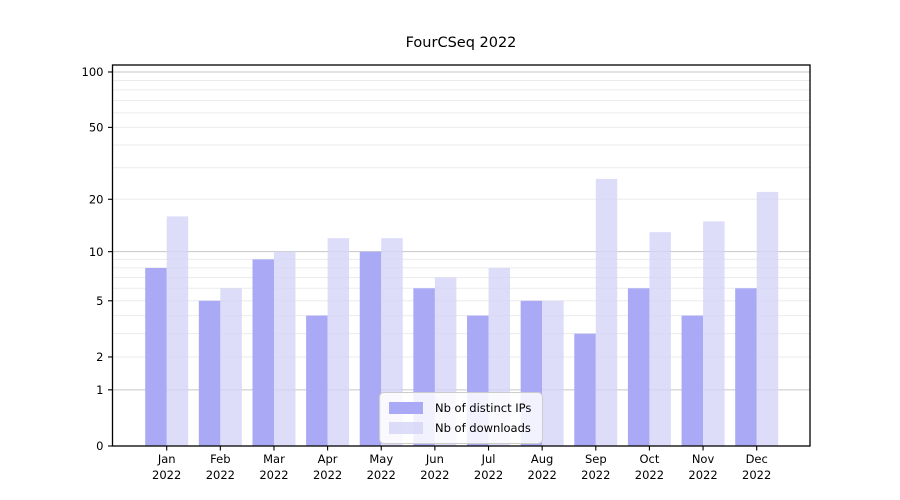 This screenshot has width=900, height=500. Describe the element at coordinates (714, 333) in the screenshot. I see `bar-downloads-Nov` at that location.